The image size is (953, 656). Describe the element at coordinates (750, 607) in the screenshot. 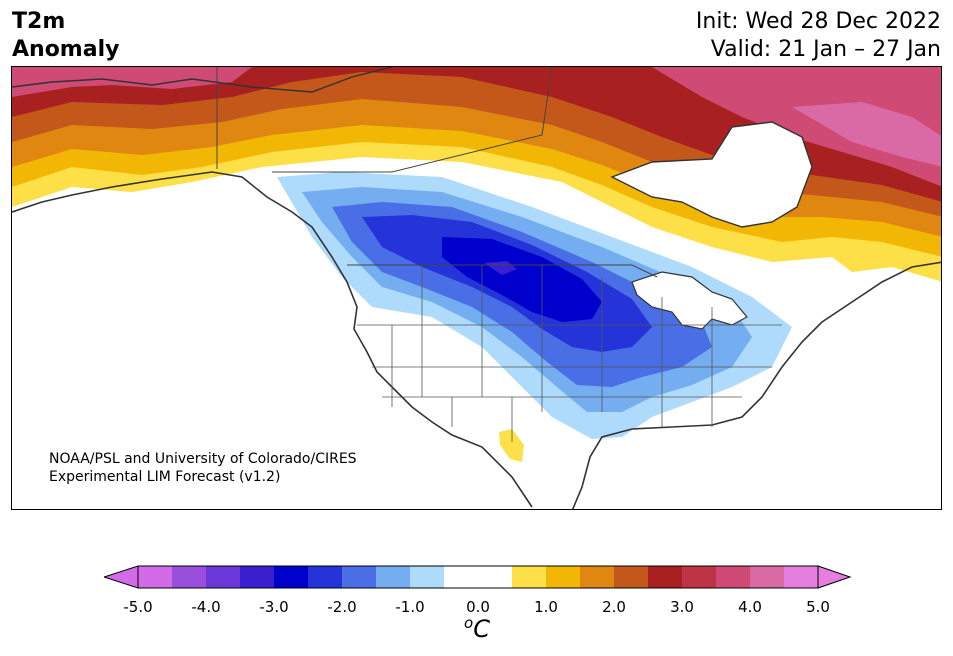

I see `colorbar-tick-label: 4.0` at that location.